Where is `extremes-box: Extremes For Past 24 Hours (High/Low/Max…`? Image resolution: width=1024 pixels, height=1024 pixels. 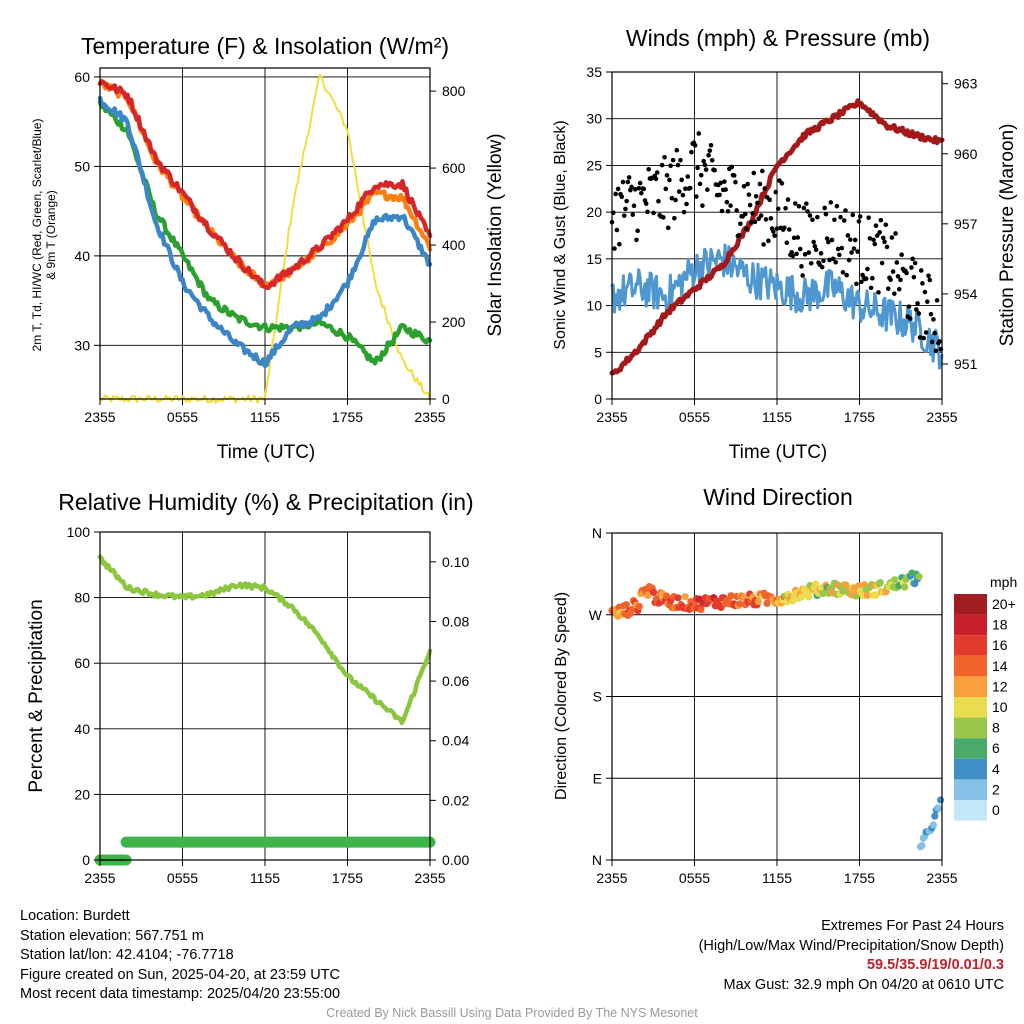
extremes-box: Extremes For Past 24 Hours (High/Low/Max… is located at coordinates (851, 956).